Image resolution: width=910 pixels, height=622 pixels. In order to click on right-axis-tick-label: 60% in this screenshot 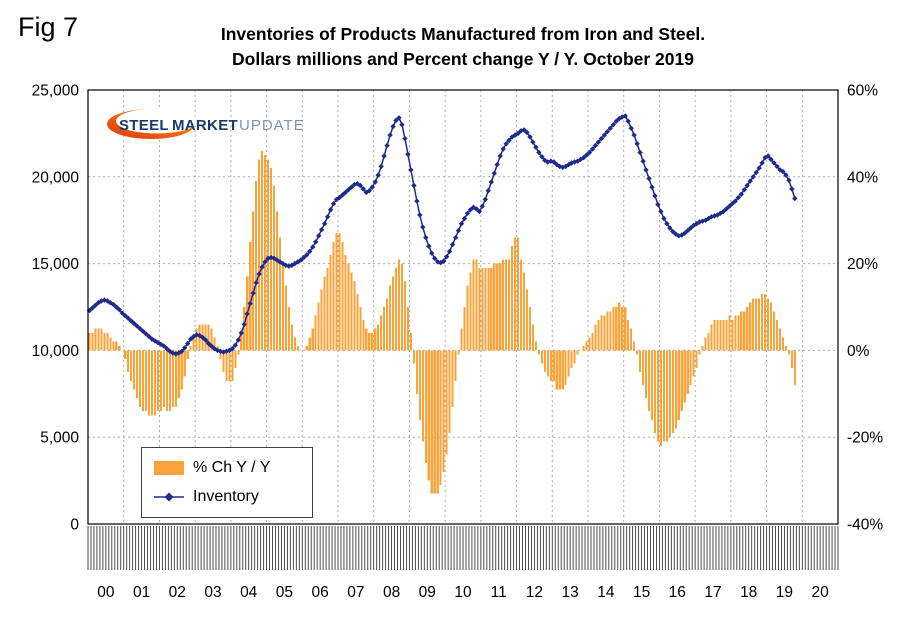, I will do `click(862, 91)`.